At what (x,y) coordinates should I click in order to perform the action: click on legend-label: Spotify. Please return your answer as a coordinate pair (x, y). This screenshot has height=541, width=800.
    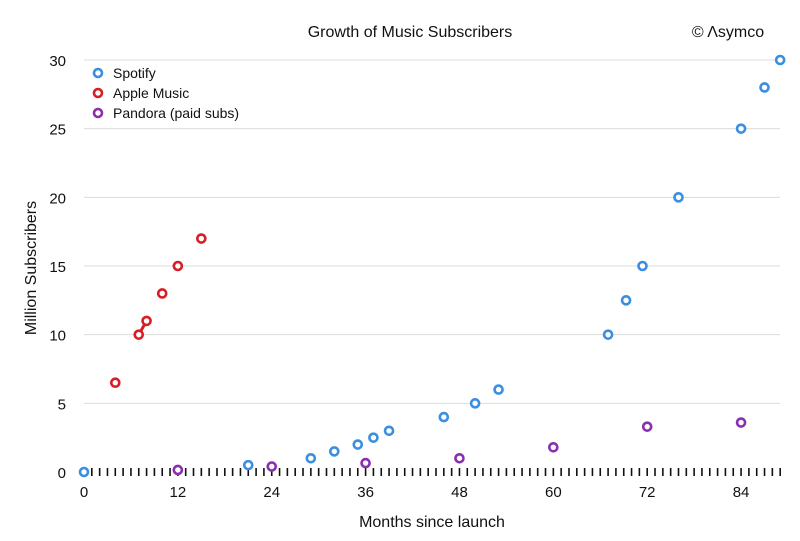
    Looking at the image, I should click on (134, 73).